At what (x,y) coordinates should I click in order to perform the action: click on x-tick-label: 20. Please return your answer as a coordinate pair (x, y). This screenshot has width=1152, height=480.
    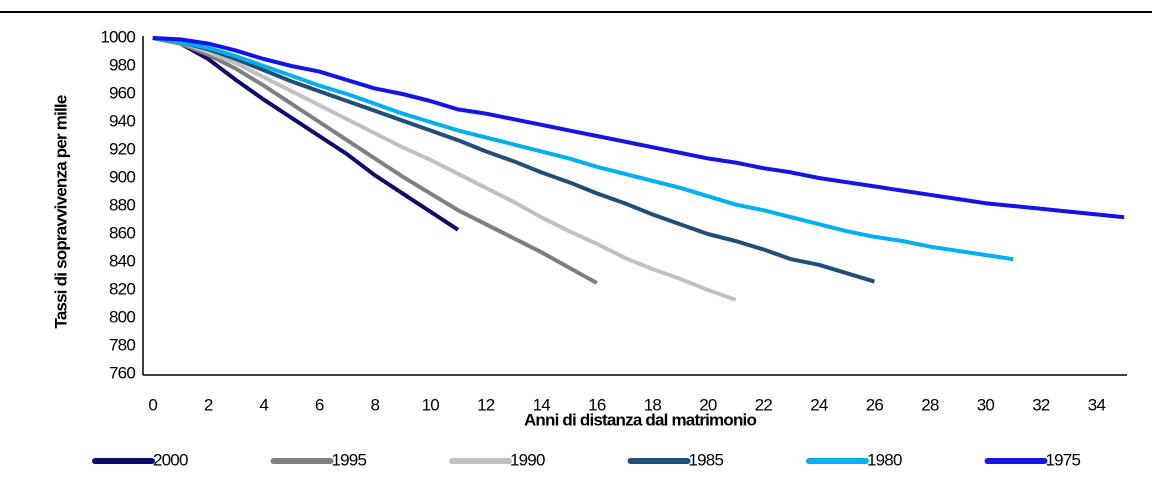
    Looking at the image, I should click on (708, 404).